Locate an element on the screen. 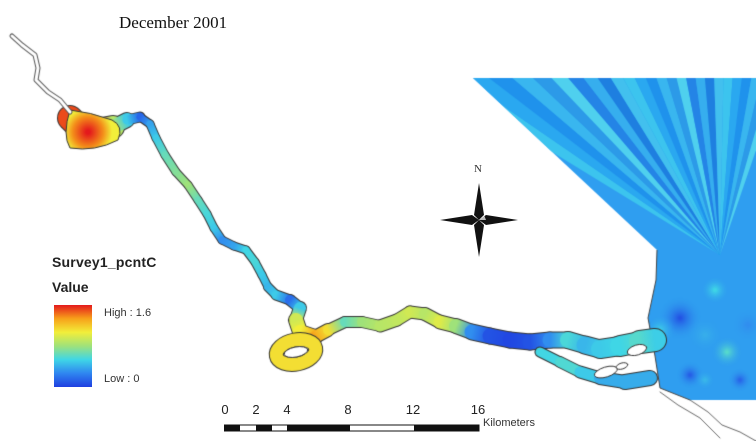  legend-field-label: Value is located at coordinates (70, 287).